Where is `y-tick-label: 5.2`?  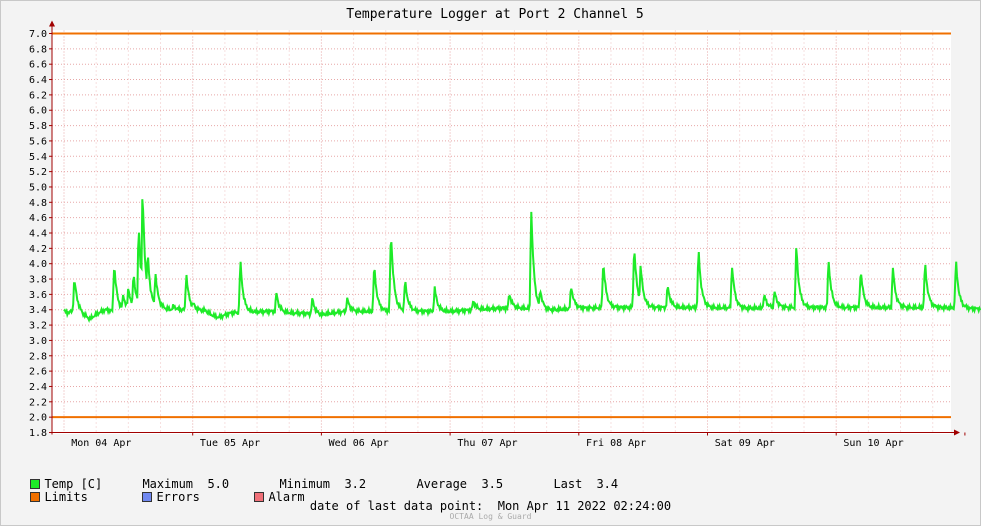 y-tick-label: 5.2 is located at coordinates (38, 172).